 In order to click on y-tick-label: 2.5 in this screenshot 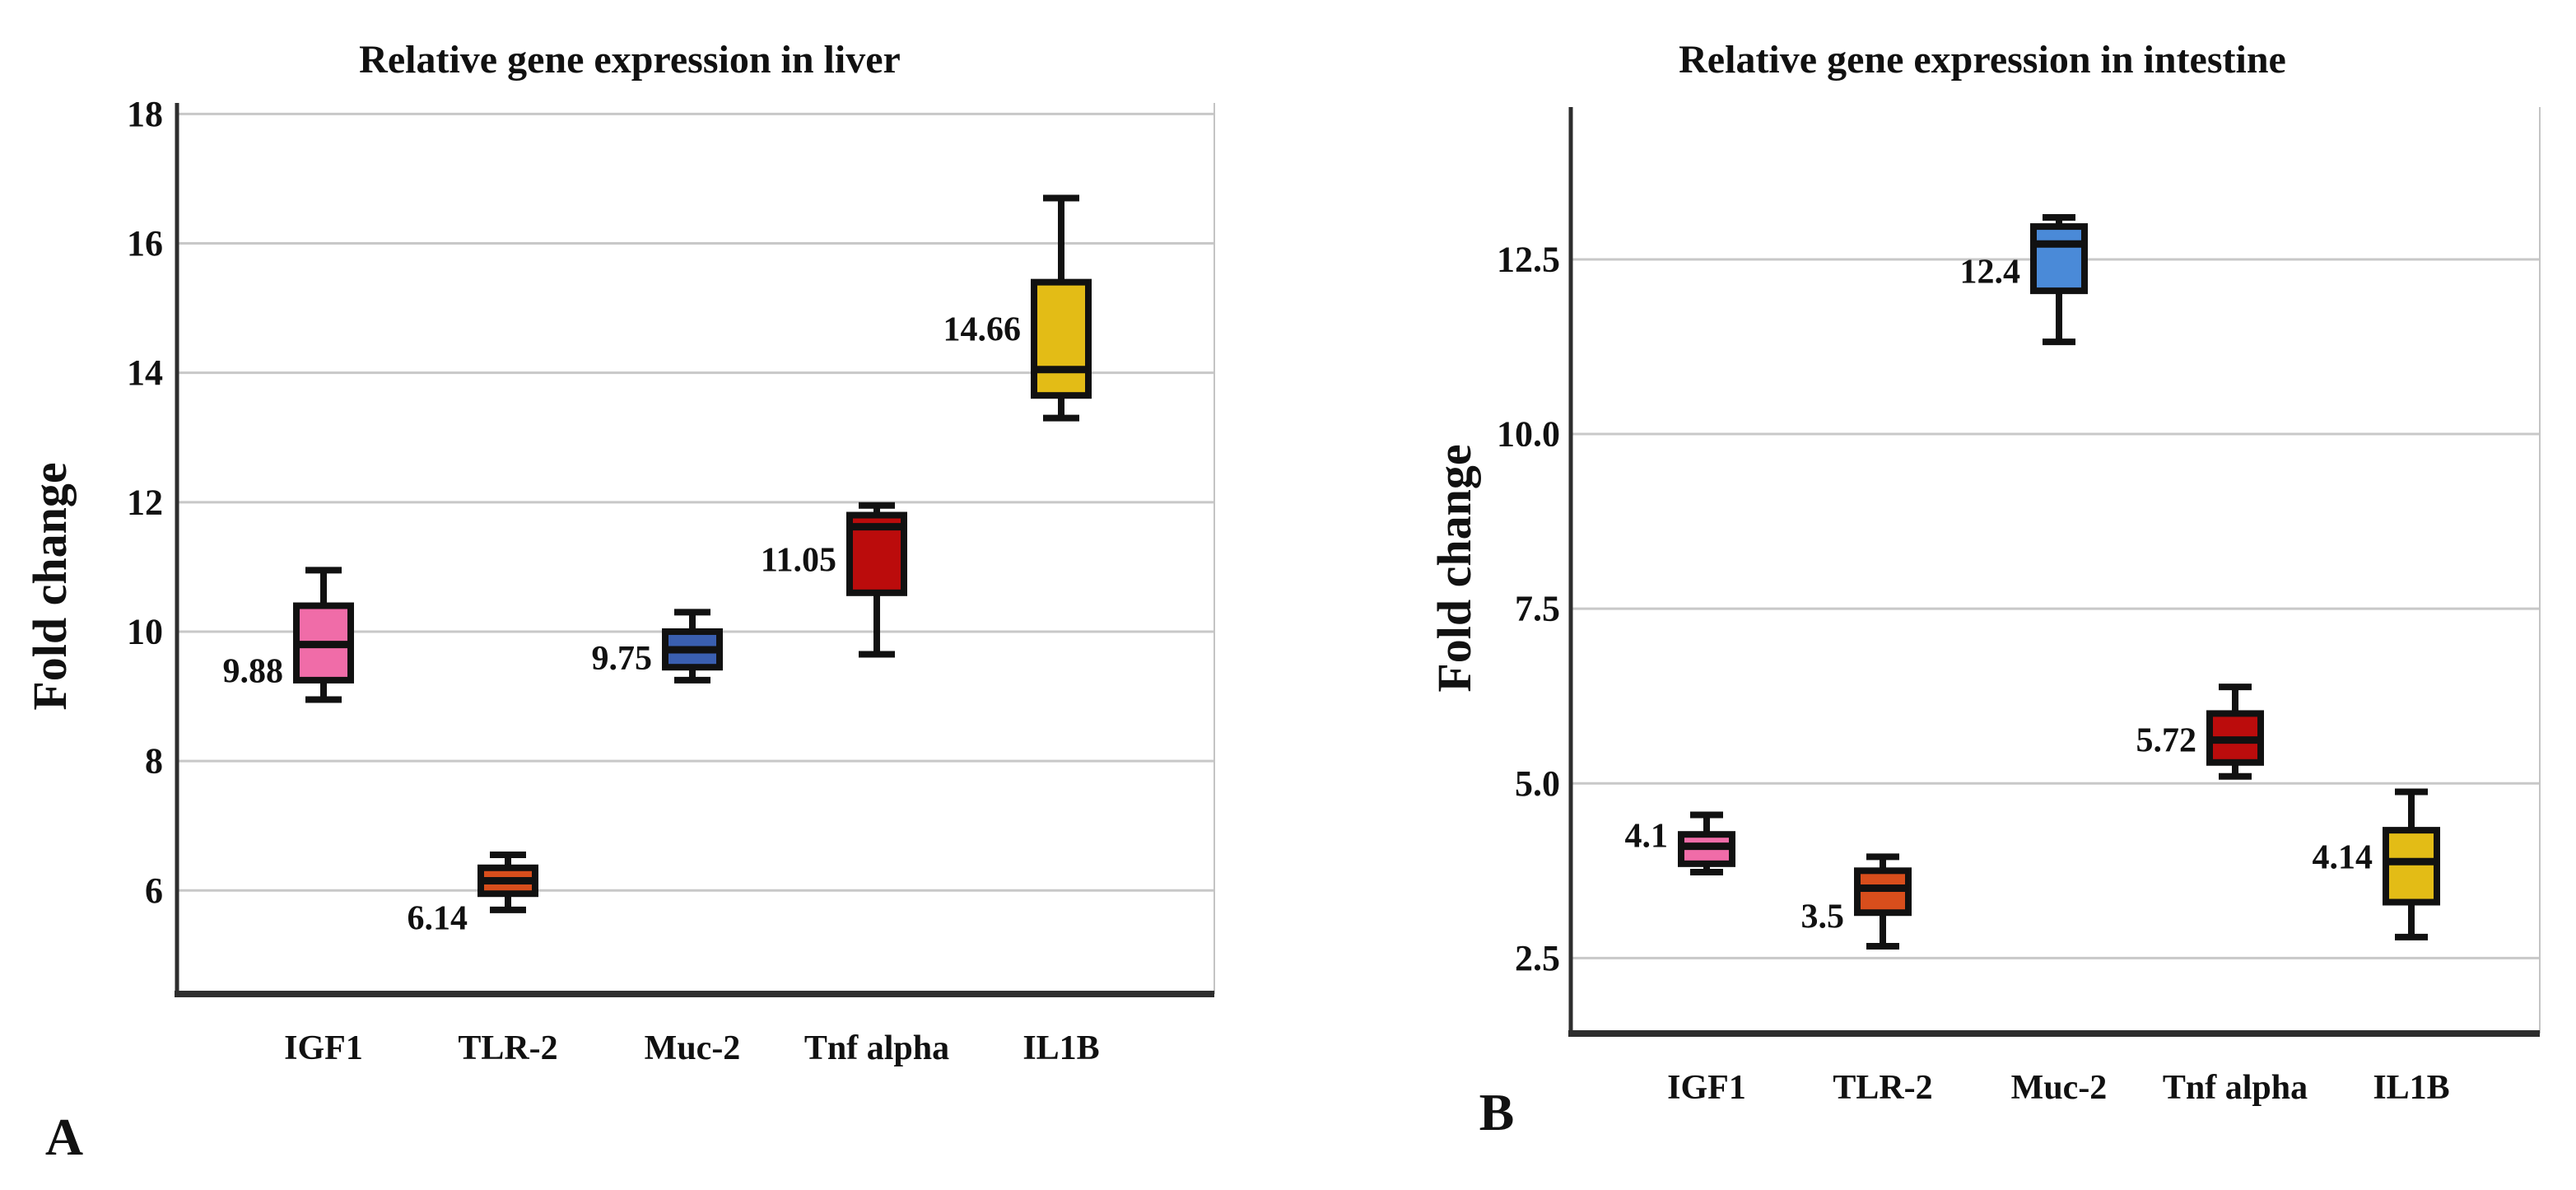, I will do `click(1537, 958)`.